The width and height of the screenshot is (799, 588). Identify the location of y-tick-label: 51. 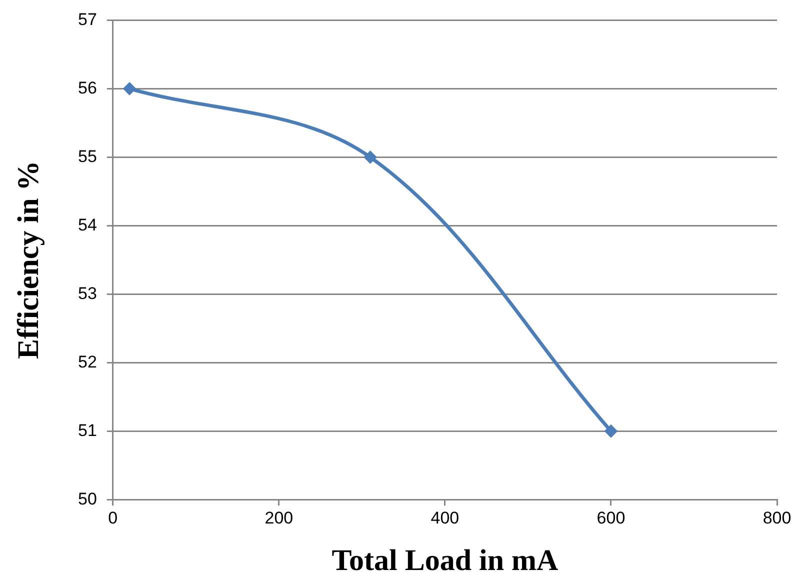
(87, 430).